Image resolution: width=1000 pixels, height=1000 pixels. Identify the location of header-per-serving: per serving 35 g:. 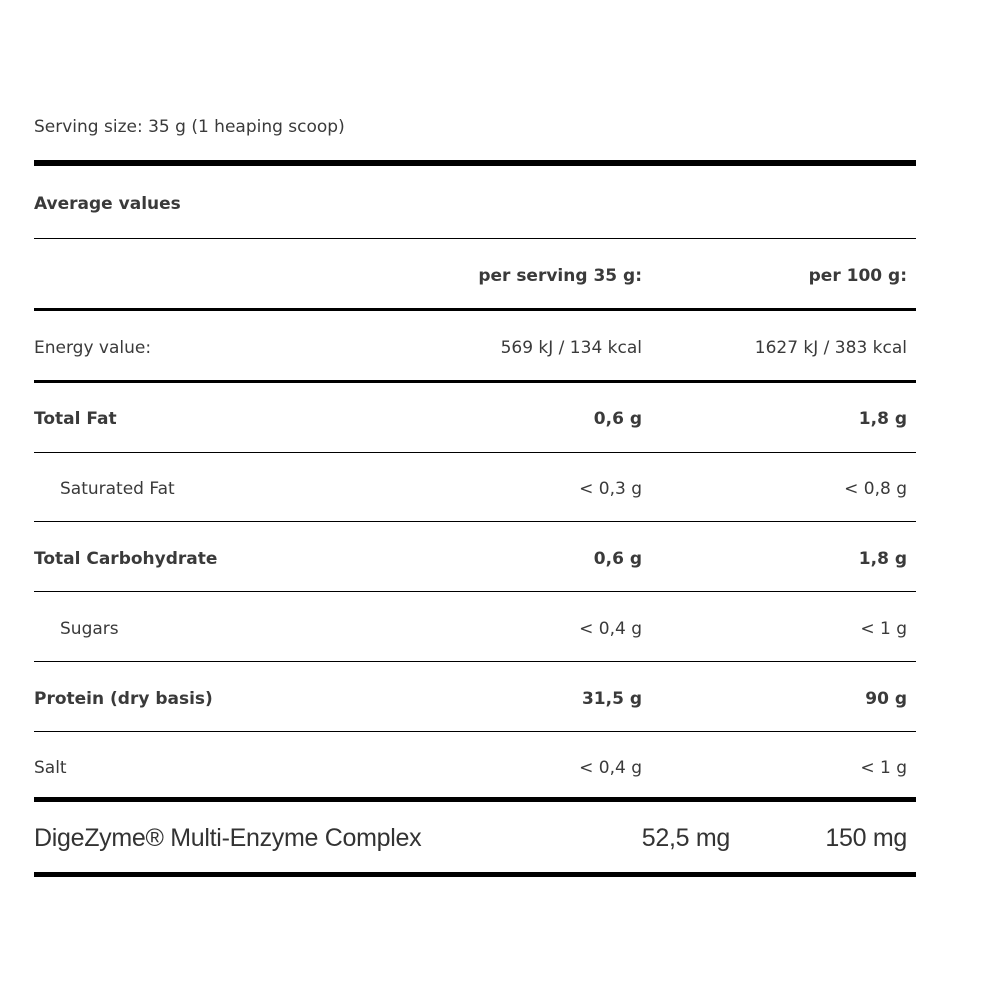
(560, 276).